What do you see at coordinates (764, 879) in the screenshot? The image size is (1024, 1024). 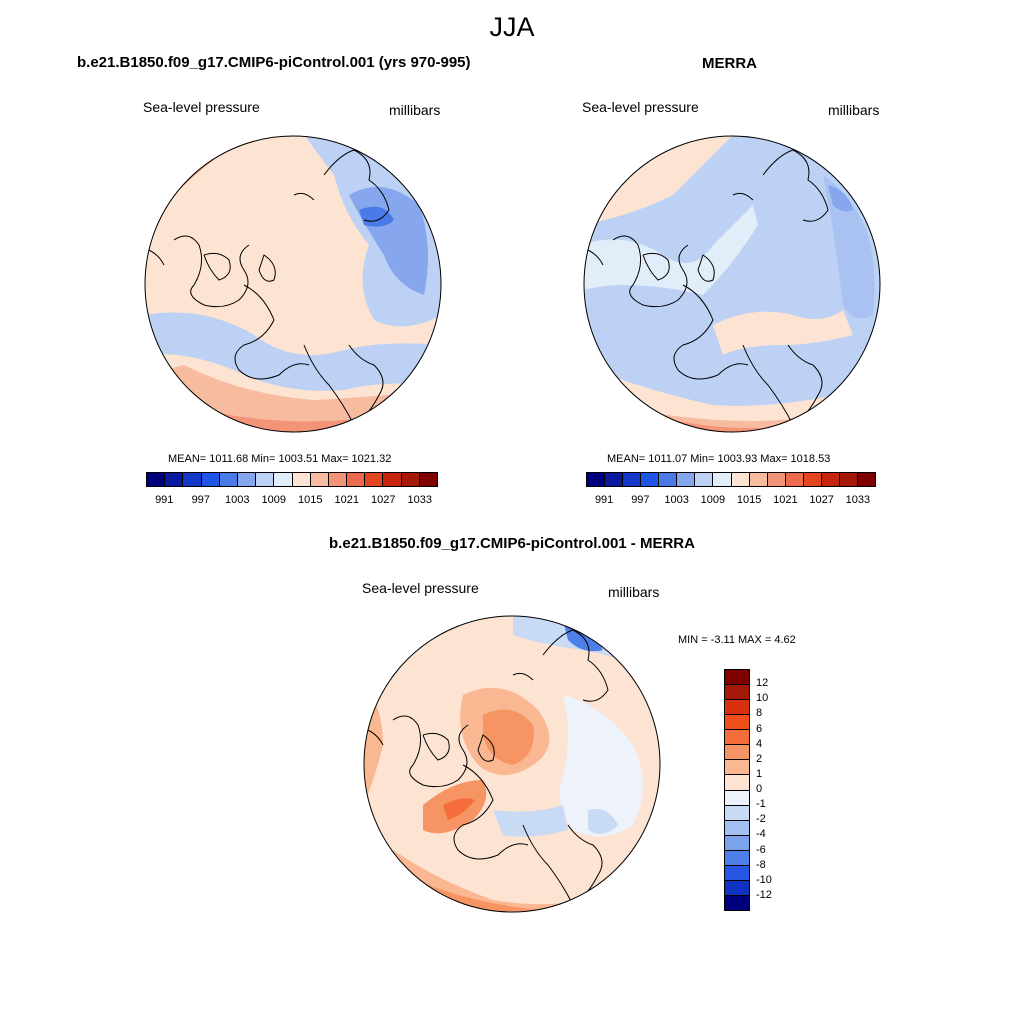 I see `diff-colorbar-tick-label: -10` at bounding box center [764, 879].